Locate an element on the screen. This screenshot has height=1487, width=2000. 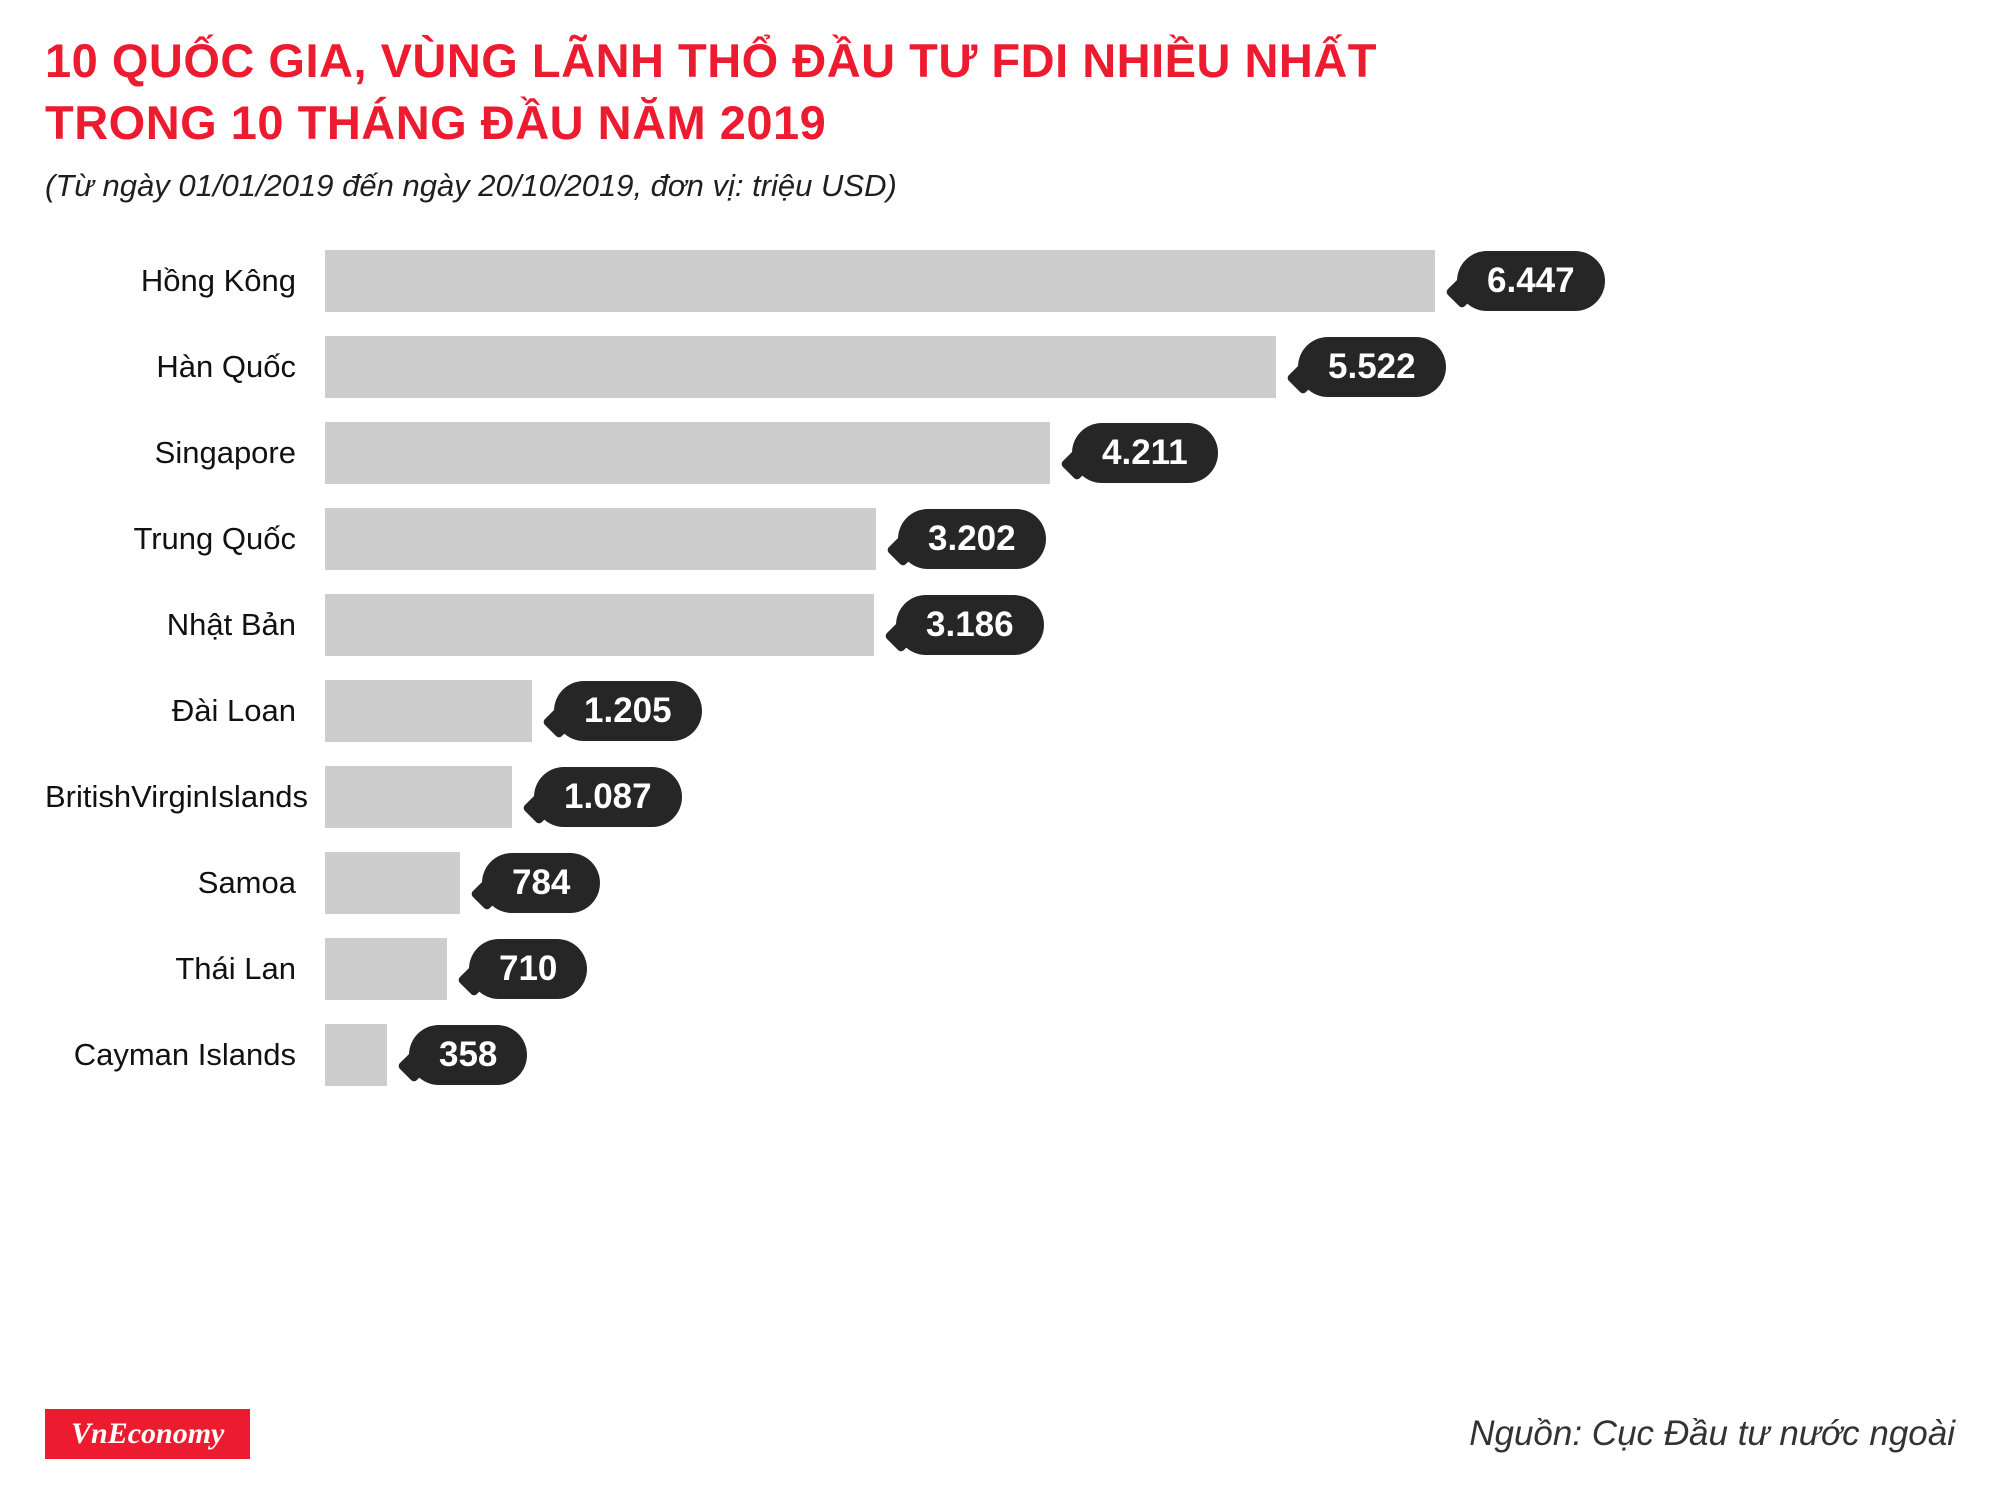
value-badge: 710 is located at coordinates (528, 969).